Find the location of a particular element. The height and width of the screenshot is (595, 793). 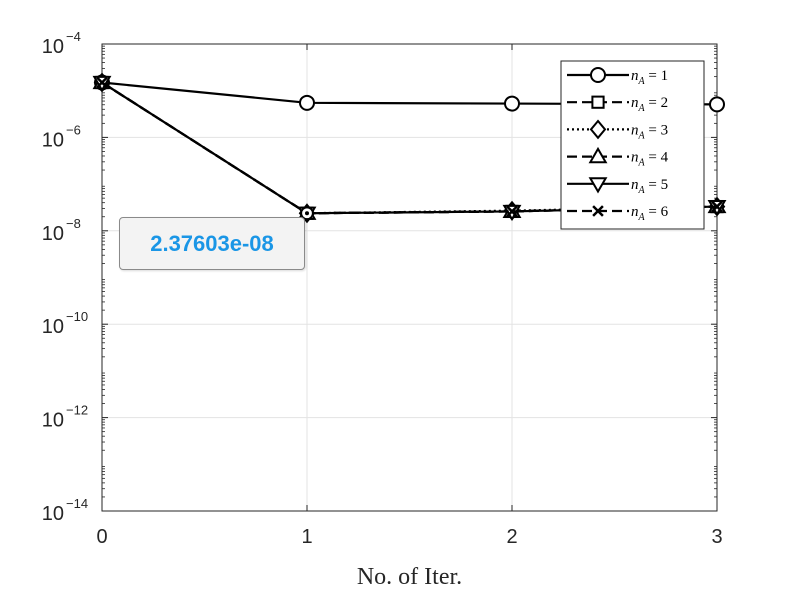

legend-entry-2: nA = 2 is located at coordinates (617, 104).